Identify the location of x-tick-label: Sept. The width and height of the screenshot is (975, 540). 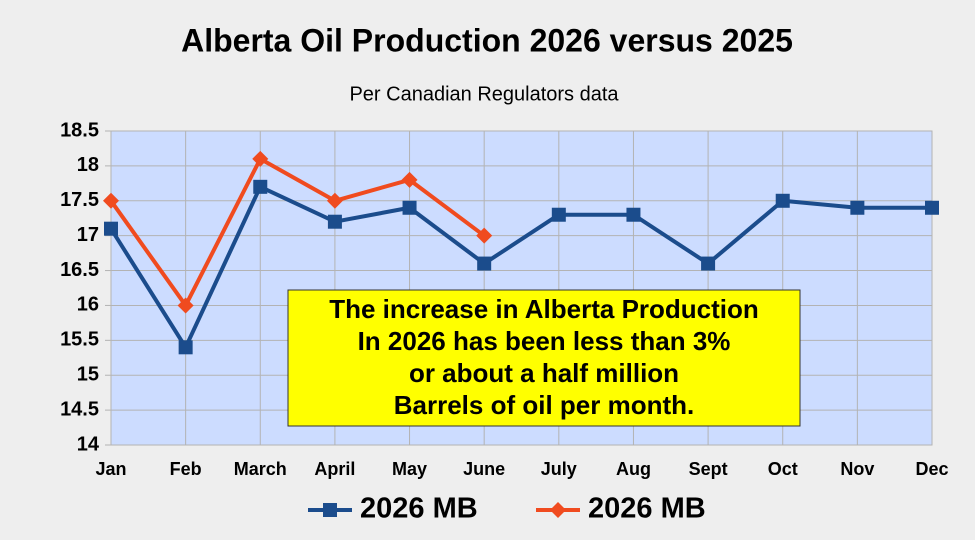
(708, 469).